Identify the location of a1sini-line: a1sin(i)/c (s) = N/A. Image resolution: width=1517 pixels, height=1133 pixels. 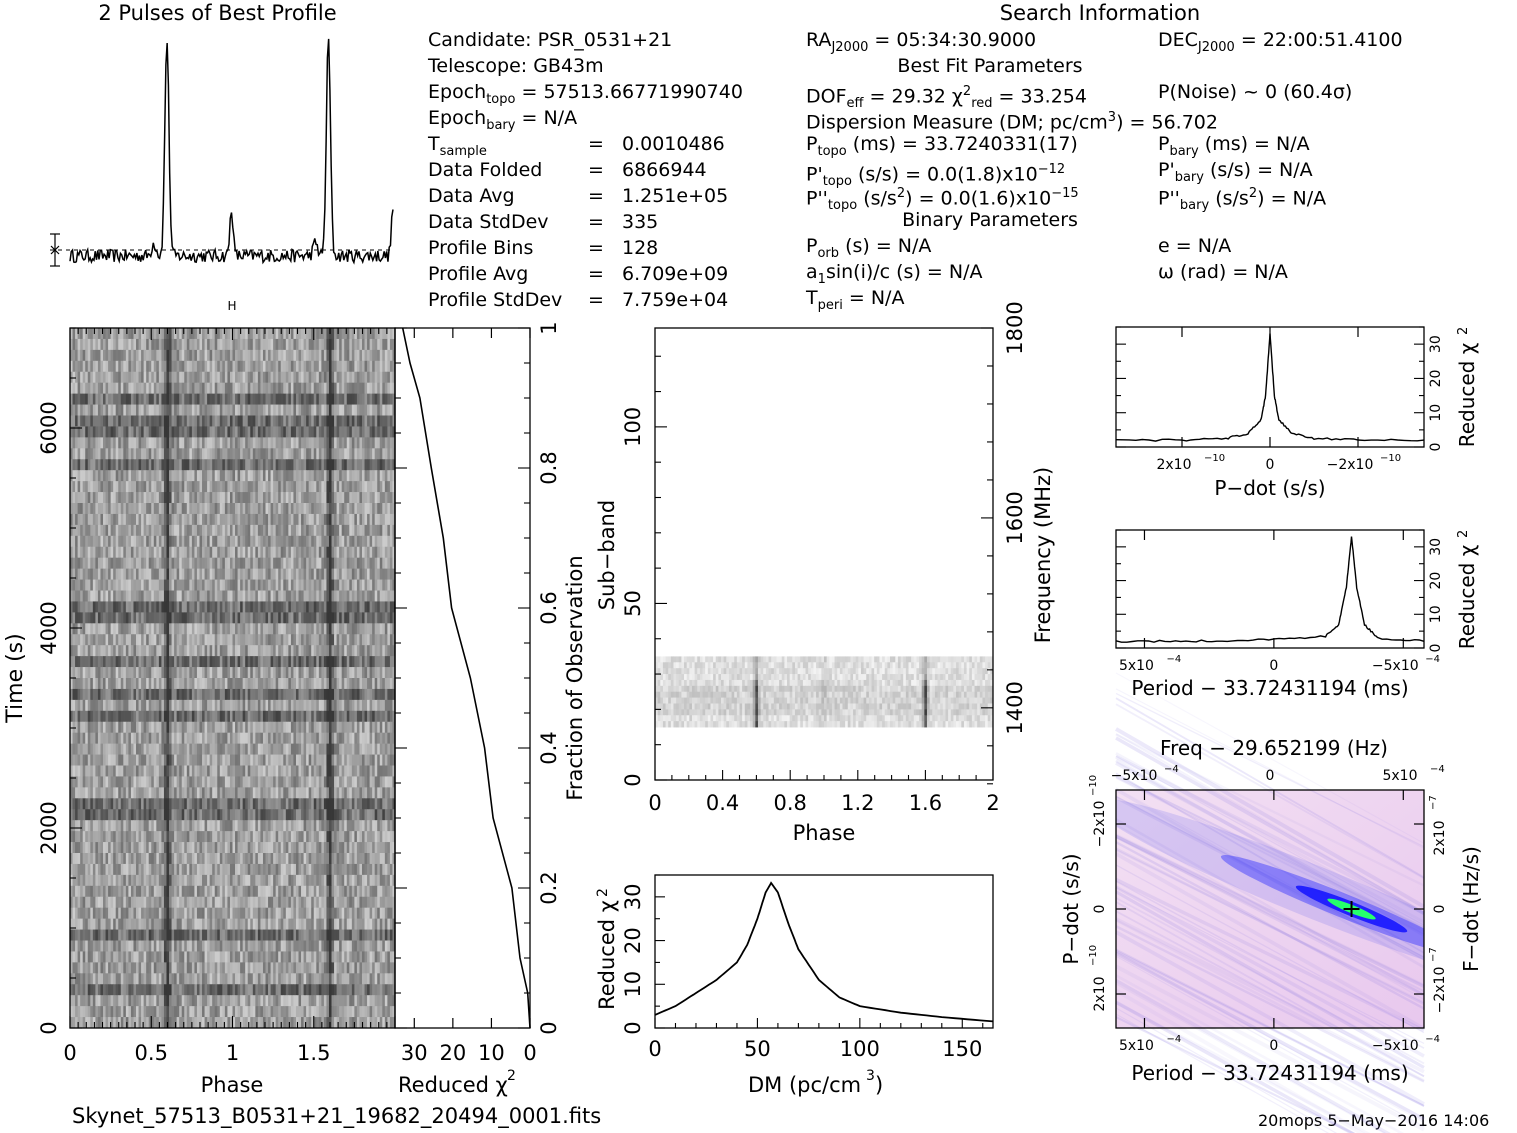
(894, 274).